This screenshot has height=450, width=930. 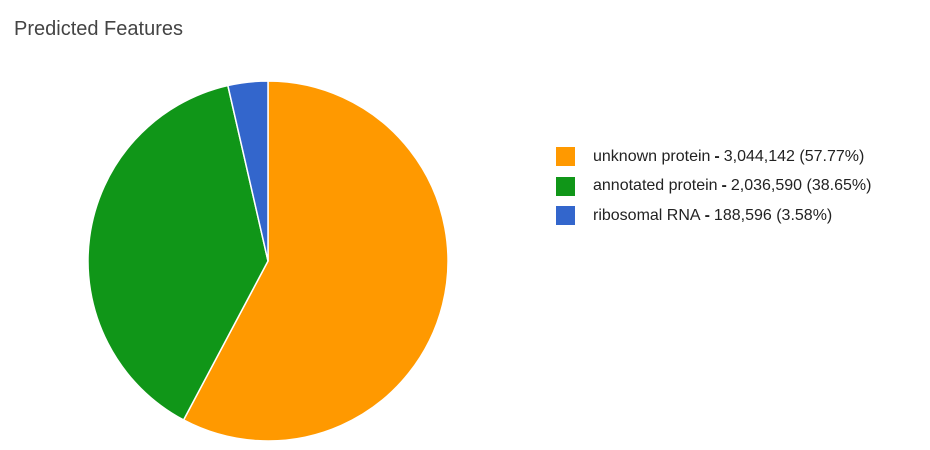 What do you see at coordinates (839, 186) in the screenshot?
I see `legend-percent-annotated-protein: (38.65%)` at bounding box center [839, 186].